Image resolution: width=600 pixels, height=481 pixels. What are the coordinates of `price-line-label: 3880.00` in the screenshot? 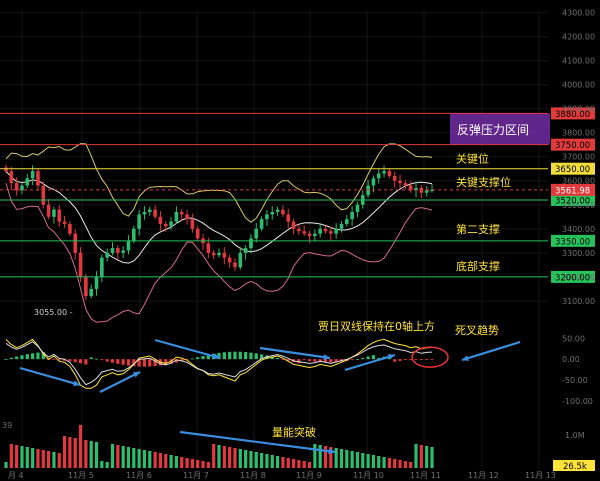 It's located at (572, 115).